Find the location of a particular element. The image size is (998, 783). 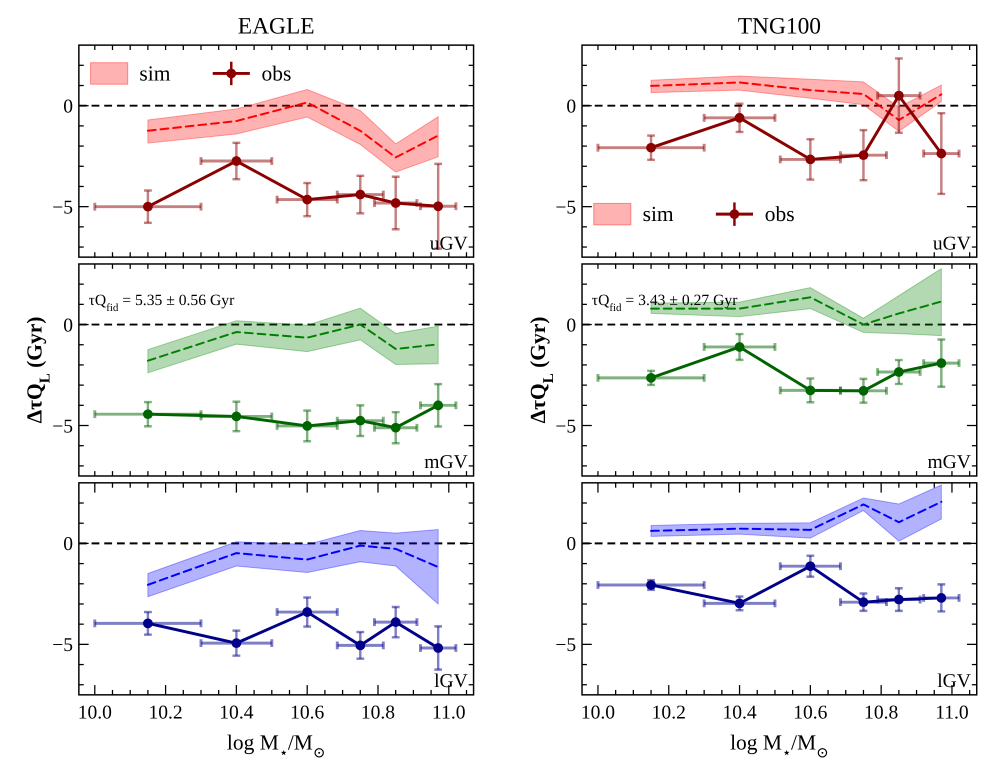

chart-title: EAGLE is located at coordinates (276, 26).